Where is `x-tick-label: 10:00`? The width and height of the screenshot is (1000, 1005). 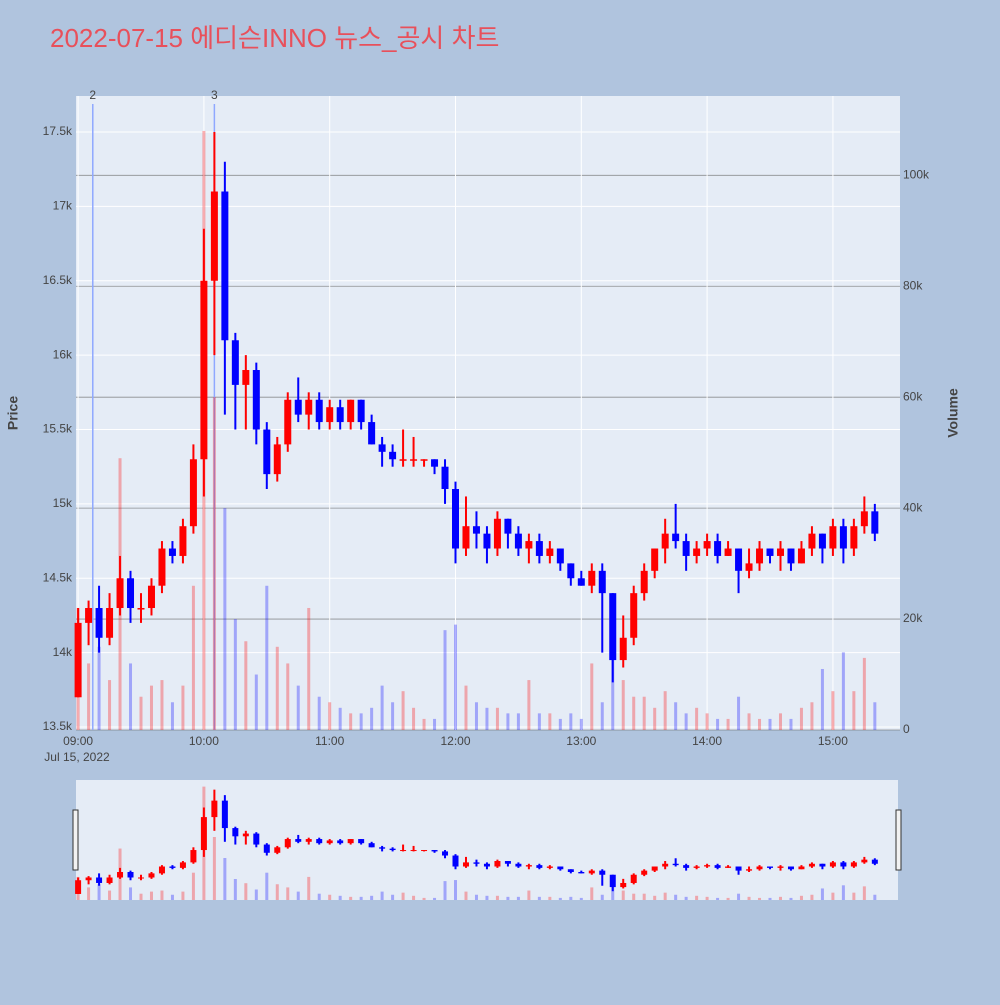 x-tick-label: 10:00 is located at coordinates (204, 741).